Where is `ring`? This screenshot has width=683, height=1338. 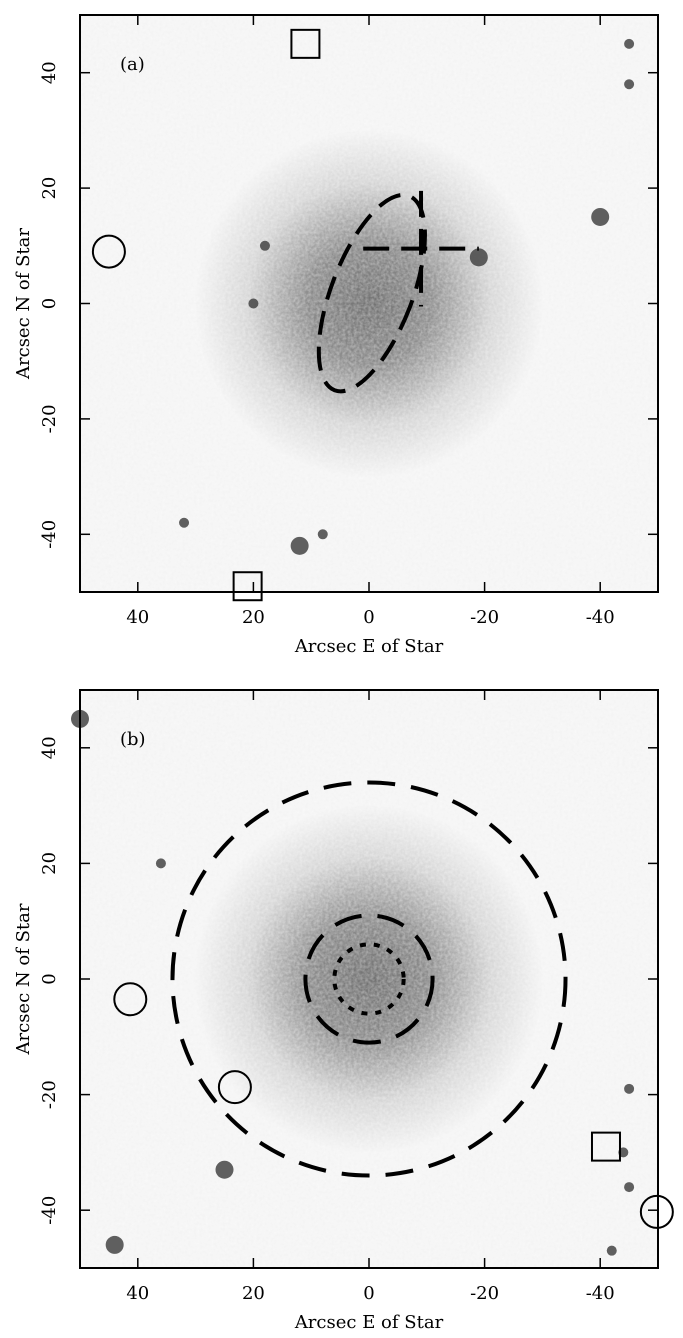
ring is located at coordinates (369, 979).